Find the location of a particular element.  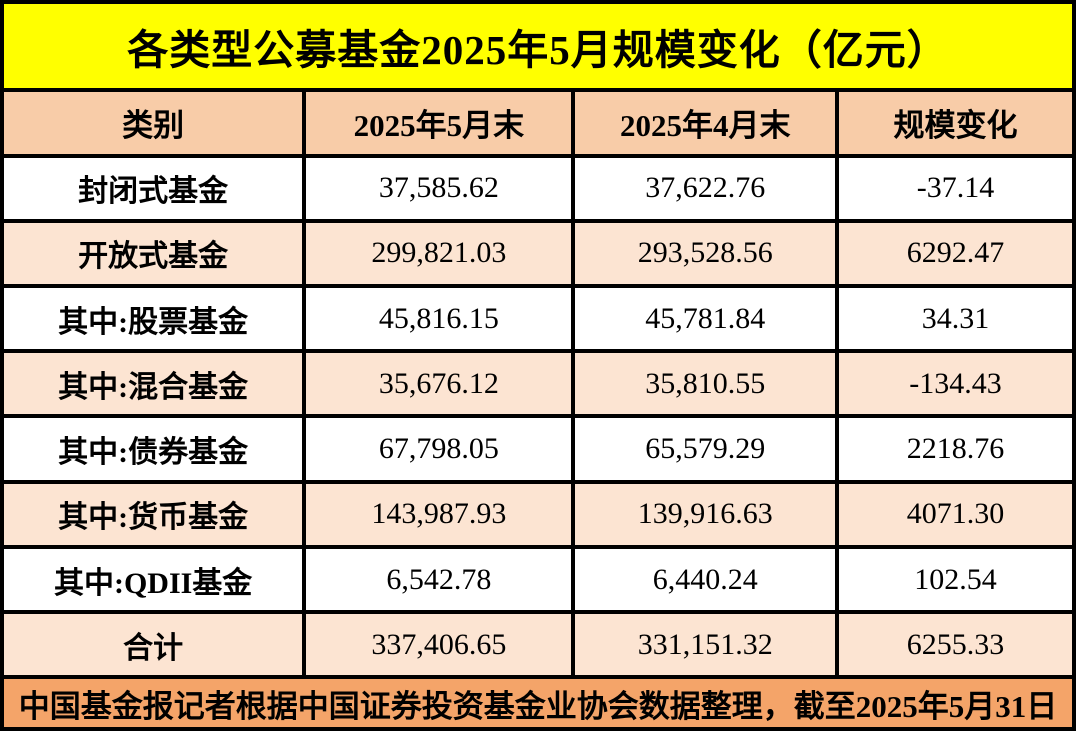

table-row-money-market-funds: 其中:货币基金 143,987.93 139,916.63 4071.30 is located at coordinates (538, 514).